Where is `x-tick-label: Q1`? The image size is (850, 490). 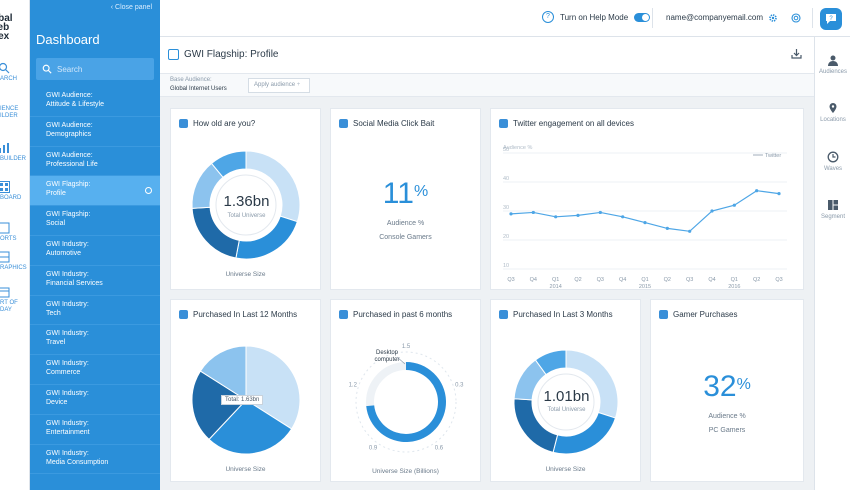
x-tick-label: Q1 is located at coordinates (644, 280).